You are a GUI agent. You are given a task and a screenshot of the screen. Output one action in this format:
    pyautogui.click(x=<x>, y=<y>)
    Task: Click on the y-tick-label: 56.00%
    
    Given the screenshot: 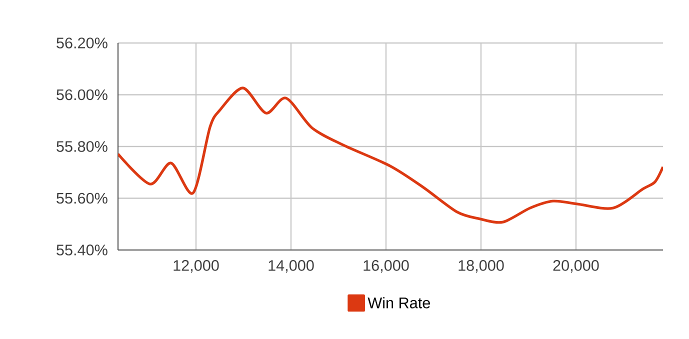 What is the action you would take?
    pyautogui.click(x=82, y=94)
    